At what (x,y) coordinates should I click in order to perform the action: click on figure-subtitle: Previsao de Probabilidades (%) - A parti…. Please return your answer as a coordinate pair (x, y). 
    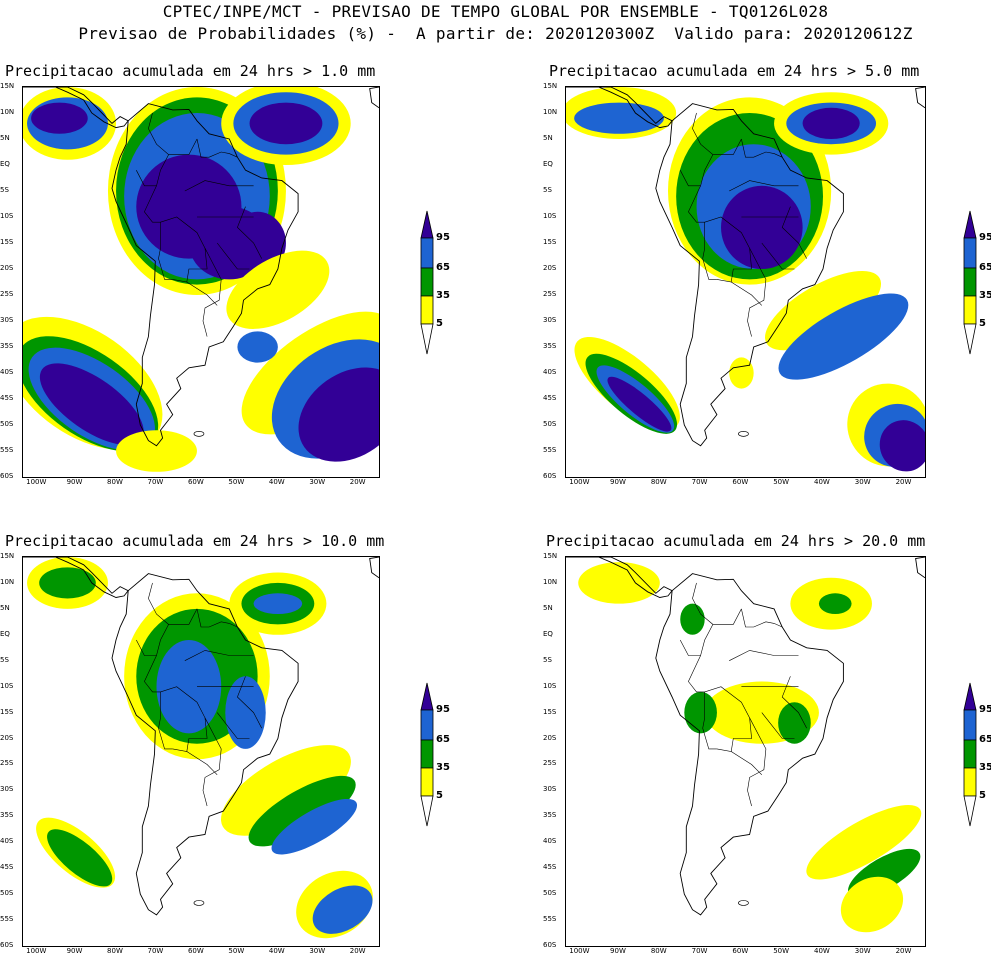
    Looking at the image, I should click on (495, 33).